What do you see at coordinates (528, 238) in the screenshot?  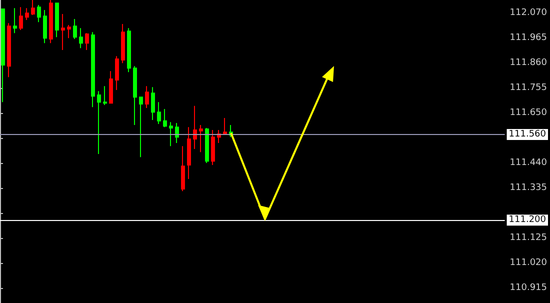 I see `y-tick-label: 111.125` at bounding box center [528, 238].